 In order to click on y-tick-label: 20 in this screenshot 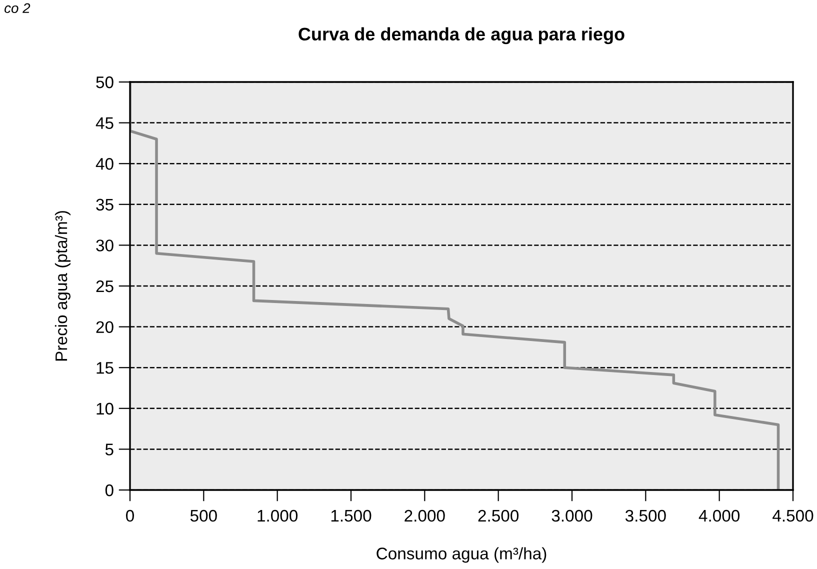, I will do `click(105, 327)`.